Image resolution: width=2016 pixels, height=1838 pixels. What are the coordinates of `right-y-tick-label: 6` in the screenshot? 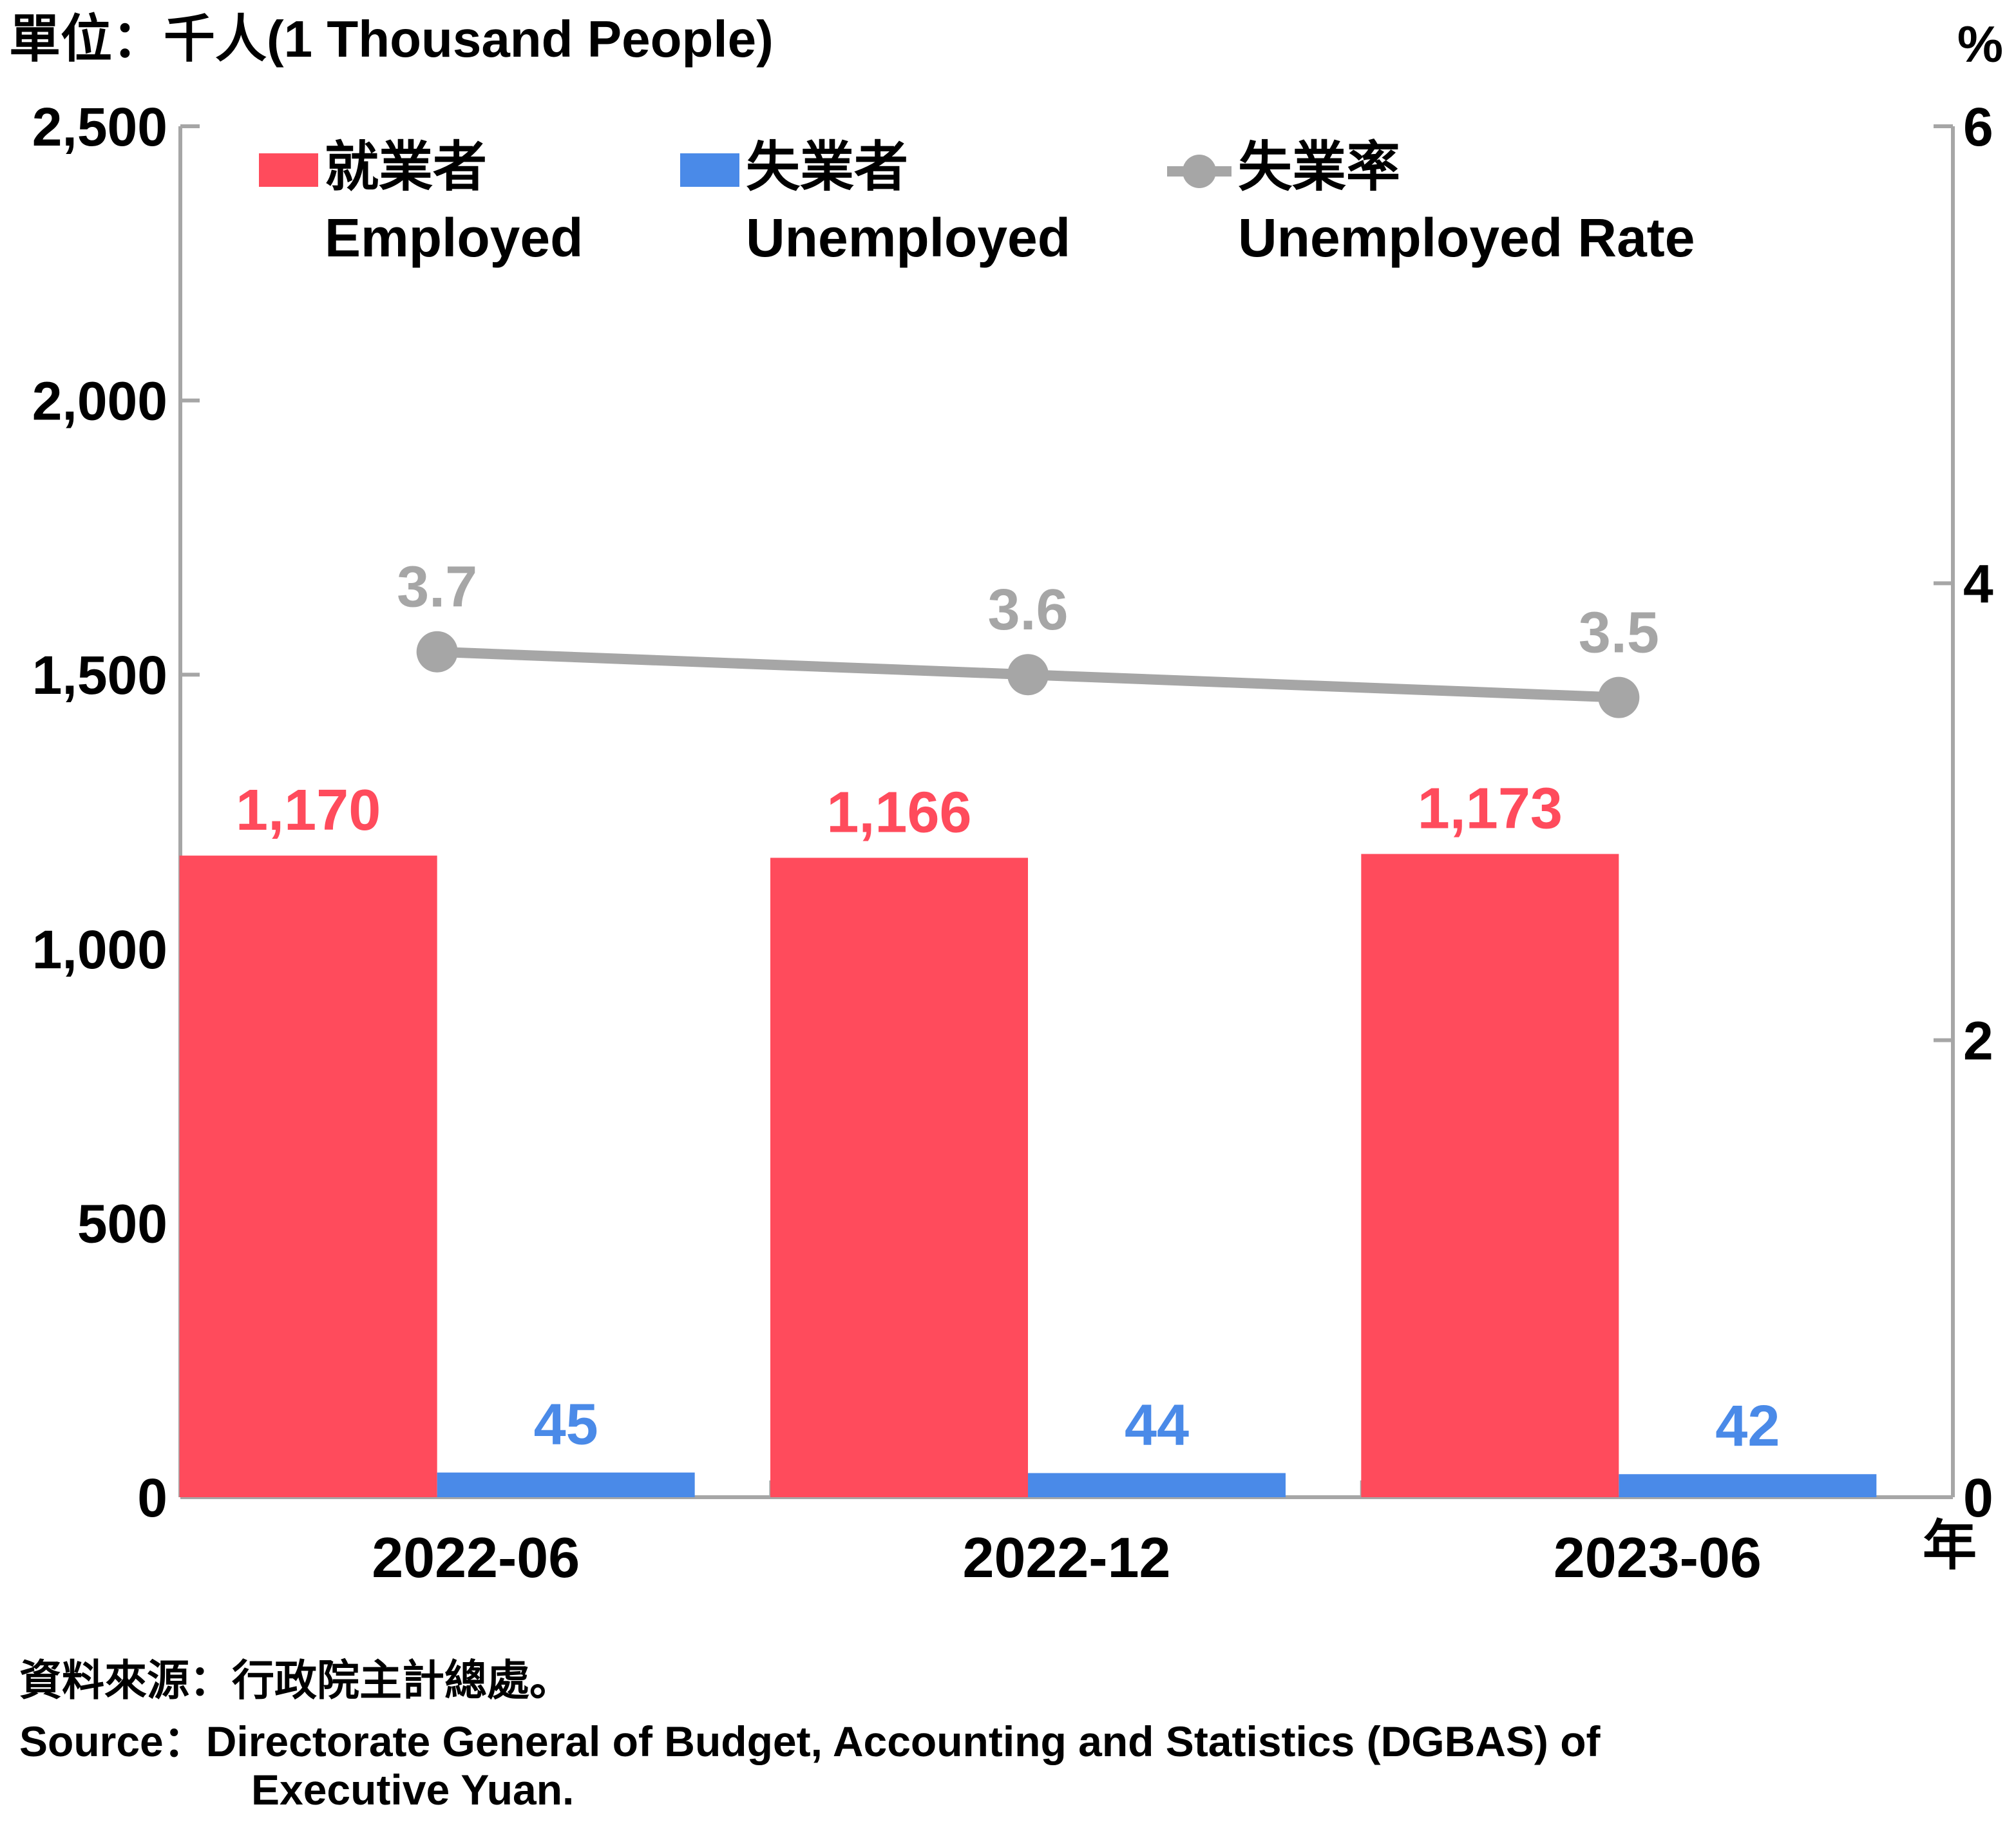 It's located at (1978, 127).